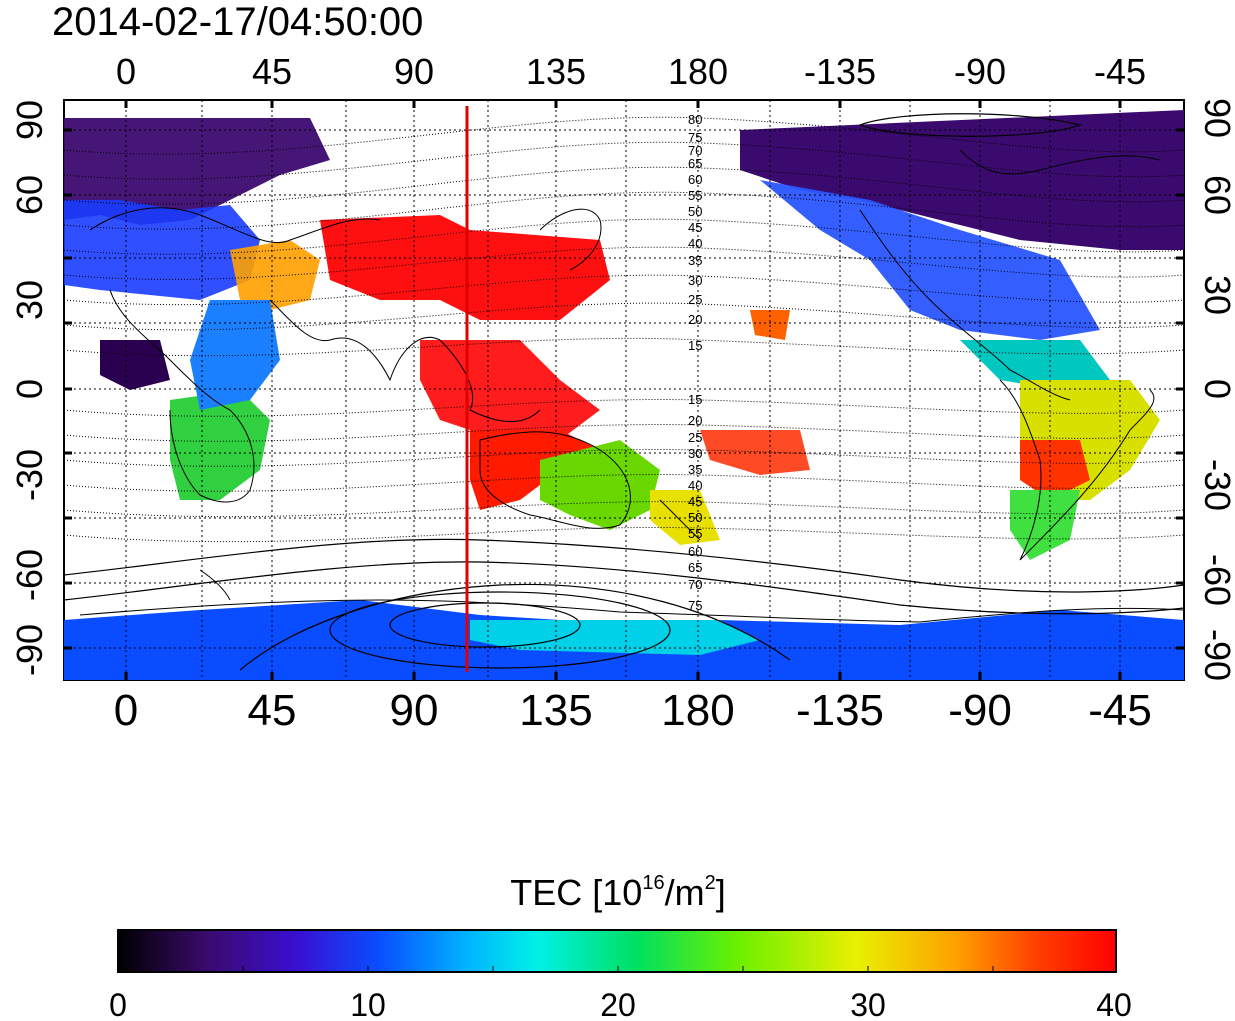  I want to click on contour-label-south: 20, so click(695, 420).